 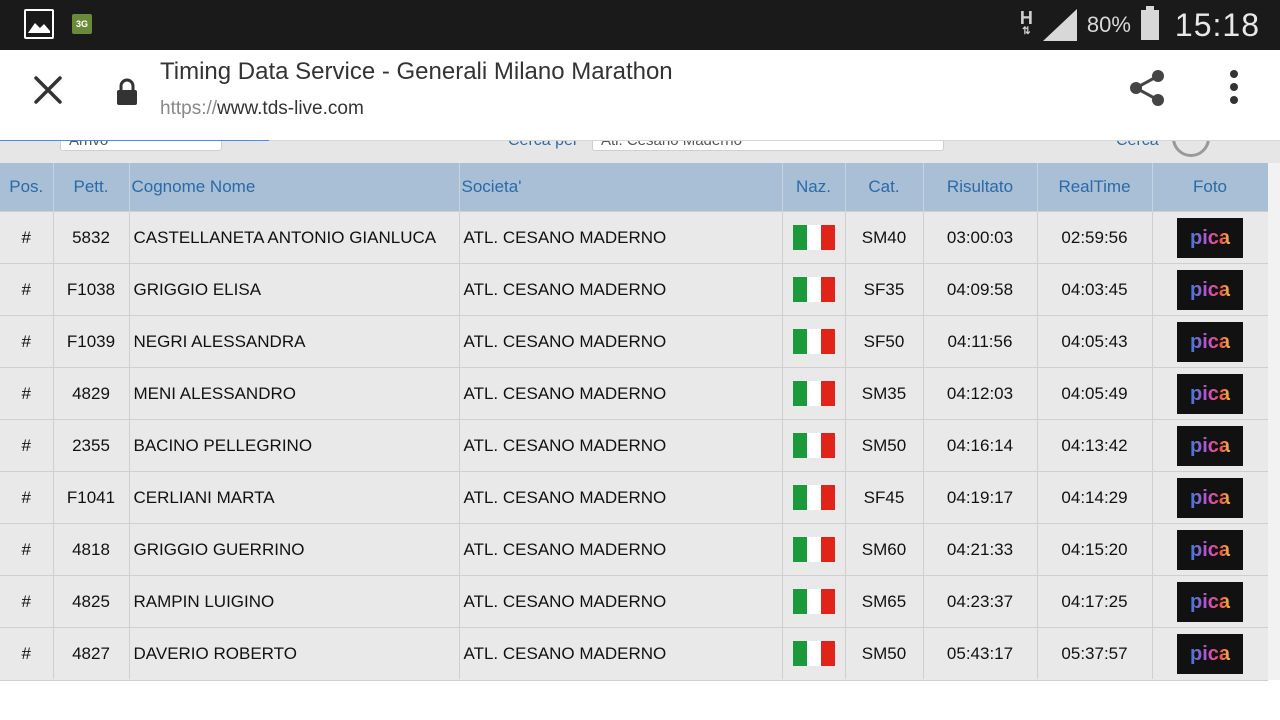 I want to click on close-icon, so click(x=48, y=90).